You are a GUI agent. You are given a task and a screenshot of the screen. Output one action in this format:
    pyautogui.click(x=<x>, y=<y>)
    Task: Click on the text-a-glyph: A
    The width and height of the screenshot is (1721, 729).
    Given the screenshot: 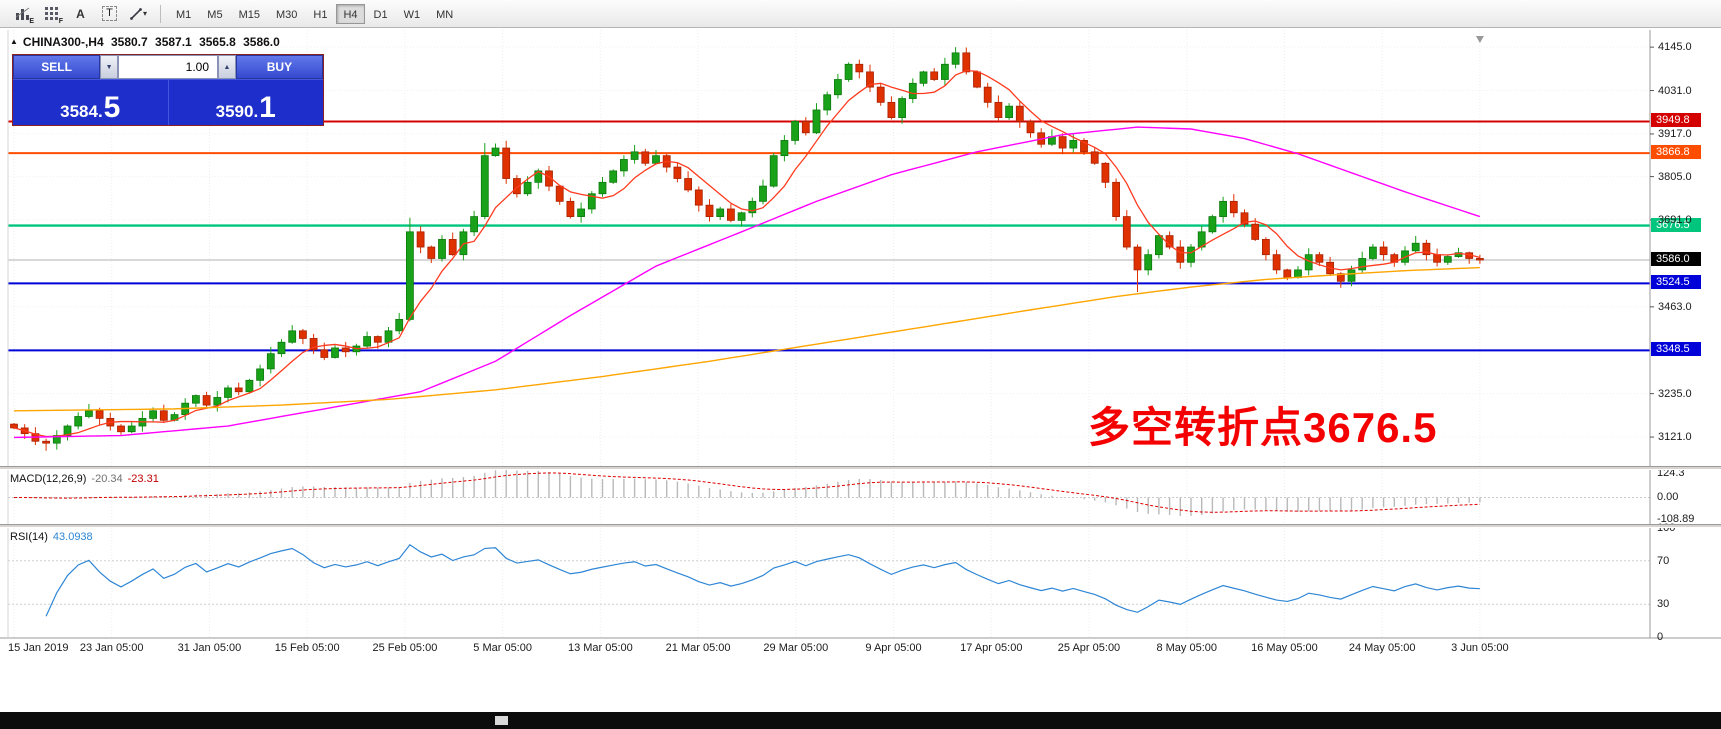 What is the action you would take?
    pyautogui.click(x=80, y=13)
    